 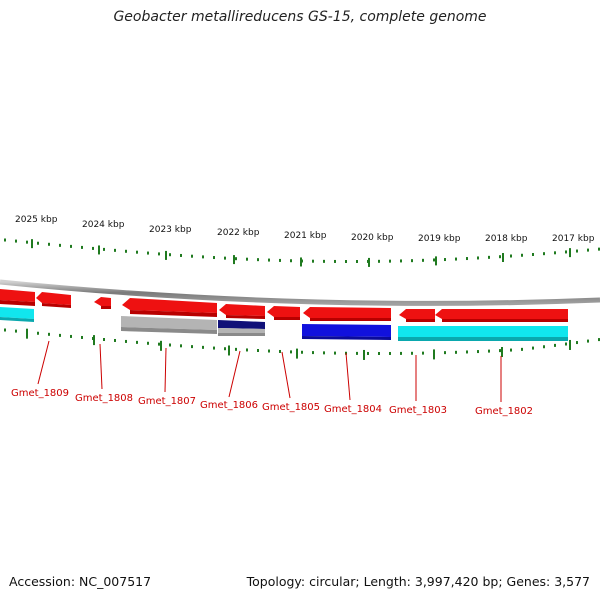 I want to click on accession-text: Accession: NC_007517, so click(x=80, y=581).